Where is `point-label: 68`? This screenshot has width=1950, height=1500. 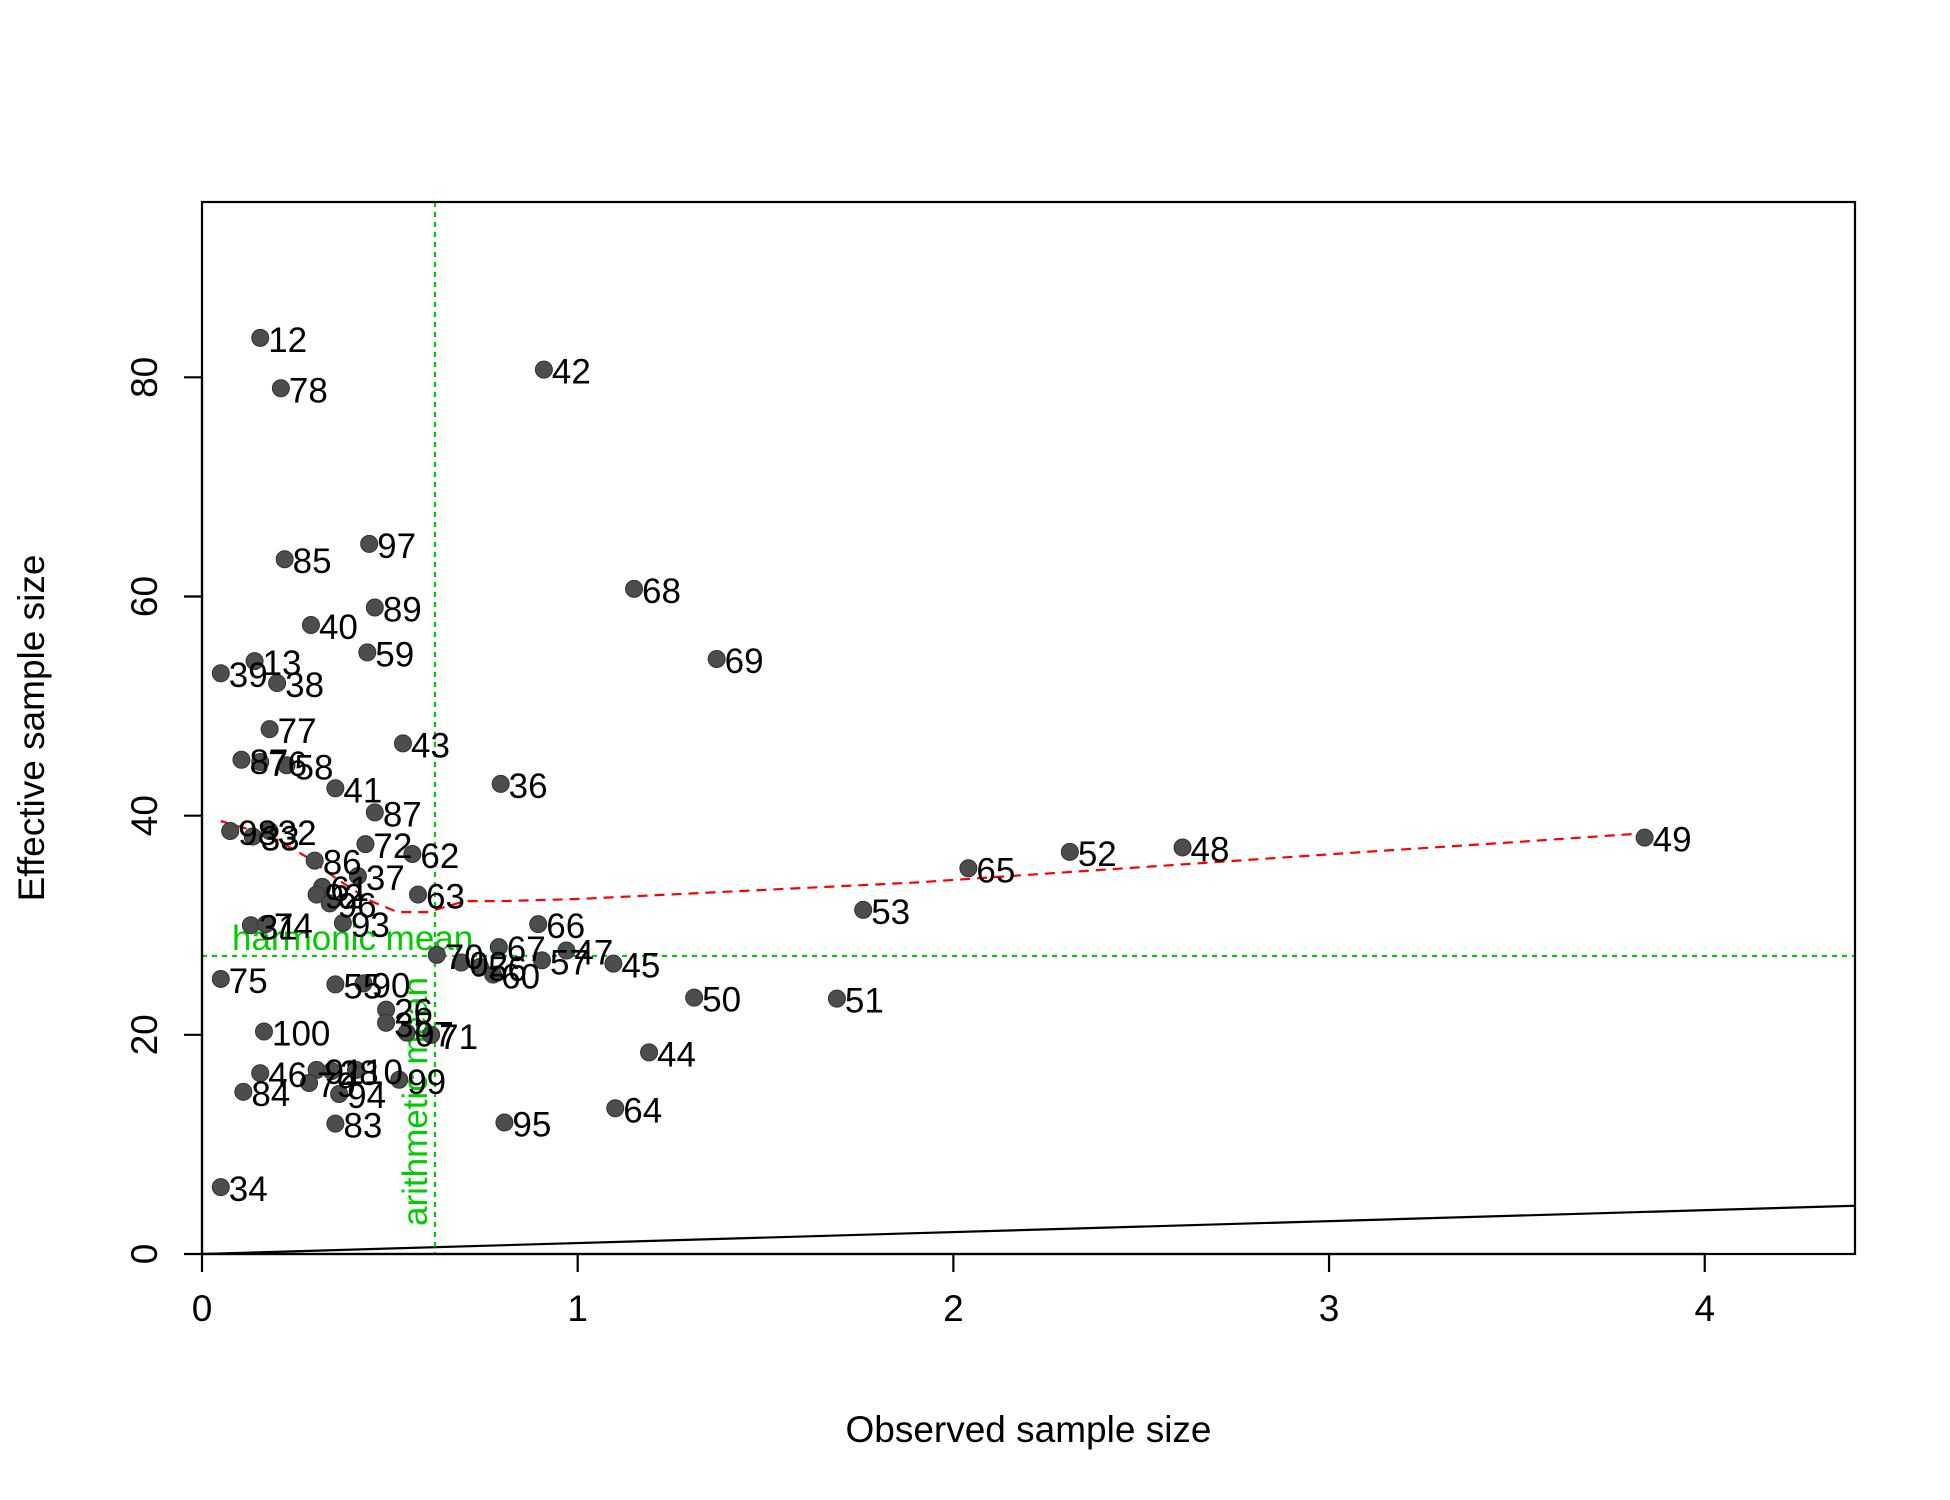 point-label: 68 is located at coordinates (661, 591).